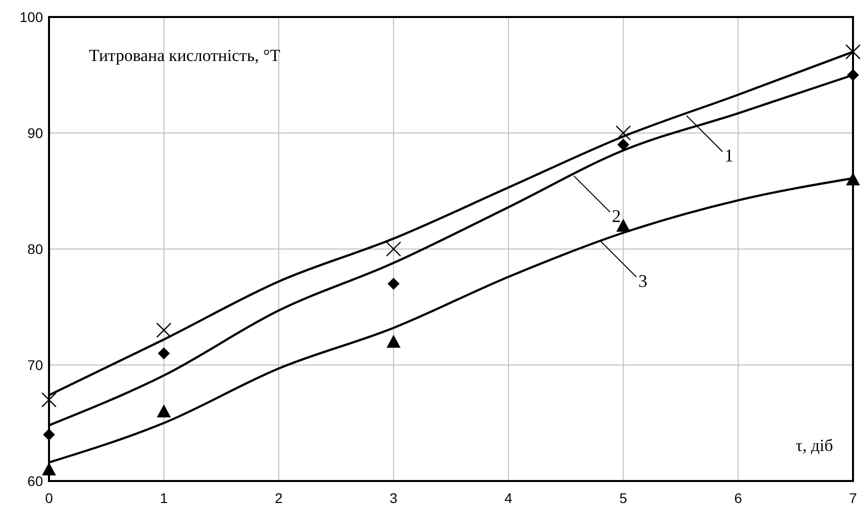 The height and width of the screenshot is (513, 861). I want to click on y-tick-label: 70, so click(35, 365).